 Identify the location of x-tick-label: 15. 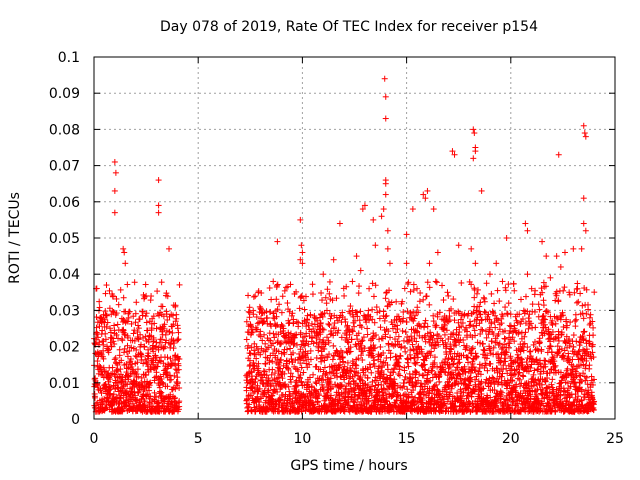
(407, 439).